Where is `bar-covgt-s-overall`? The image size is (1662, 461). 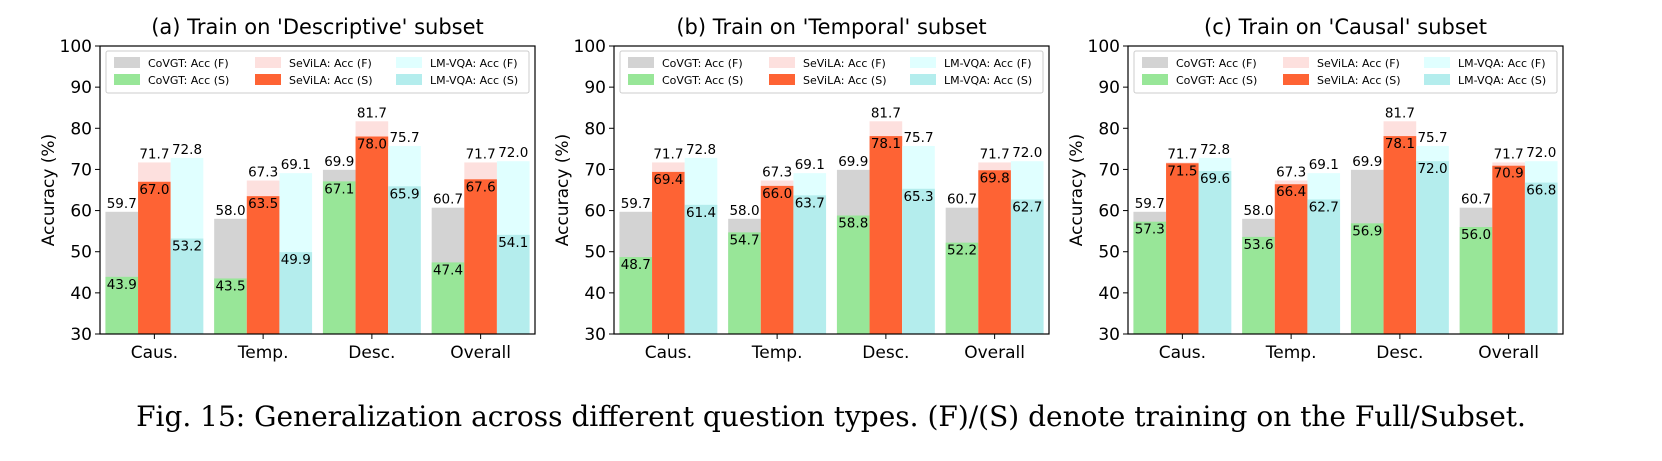 bar-covgt-s-overall is located at coordinates (448, 298).